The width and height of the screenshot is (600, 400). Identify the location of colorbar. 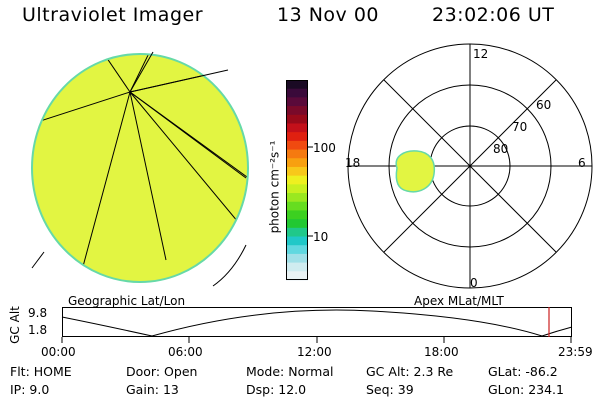
(297, 180).